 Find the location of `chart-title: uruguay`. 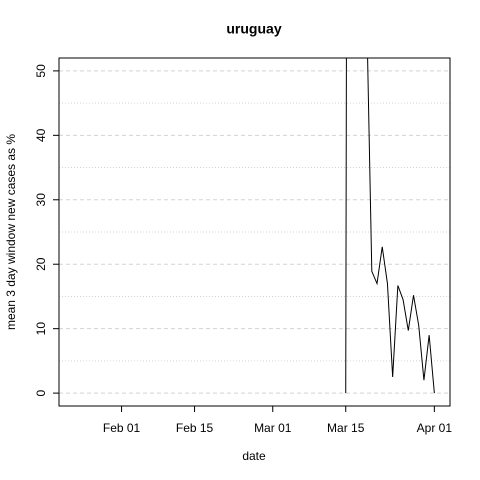

chart-title: uruguay is located at coordinates (253, 29).